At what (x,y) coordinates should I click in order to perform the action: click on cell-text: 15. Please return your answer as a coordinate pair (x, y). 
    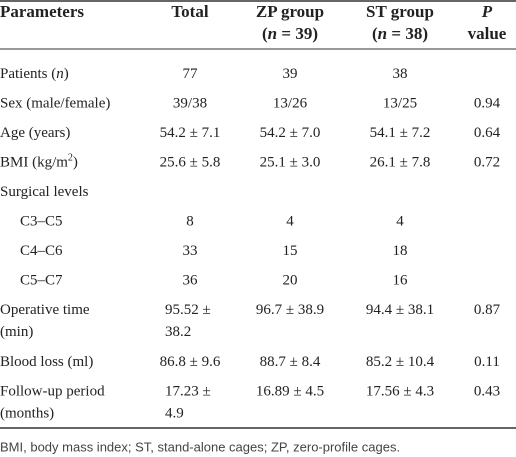
    Looking at the image, I should click on (290, 251).